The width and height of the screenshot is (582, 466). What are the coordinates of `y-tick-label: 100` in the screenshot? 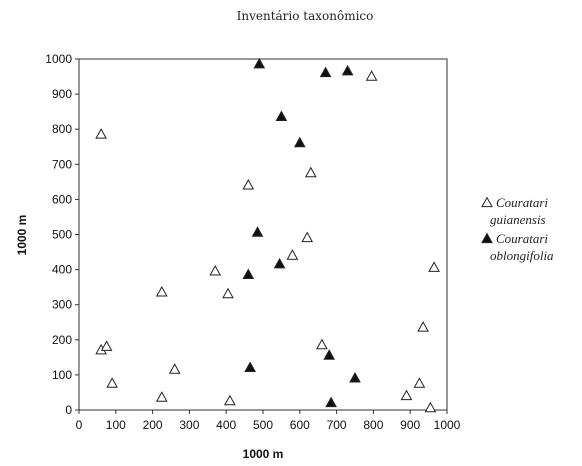 It's located at (62, 375).